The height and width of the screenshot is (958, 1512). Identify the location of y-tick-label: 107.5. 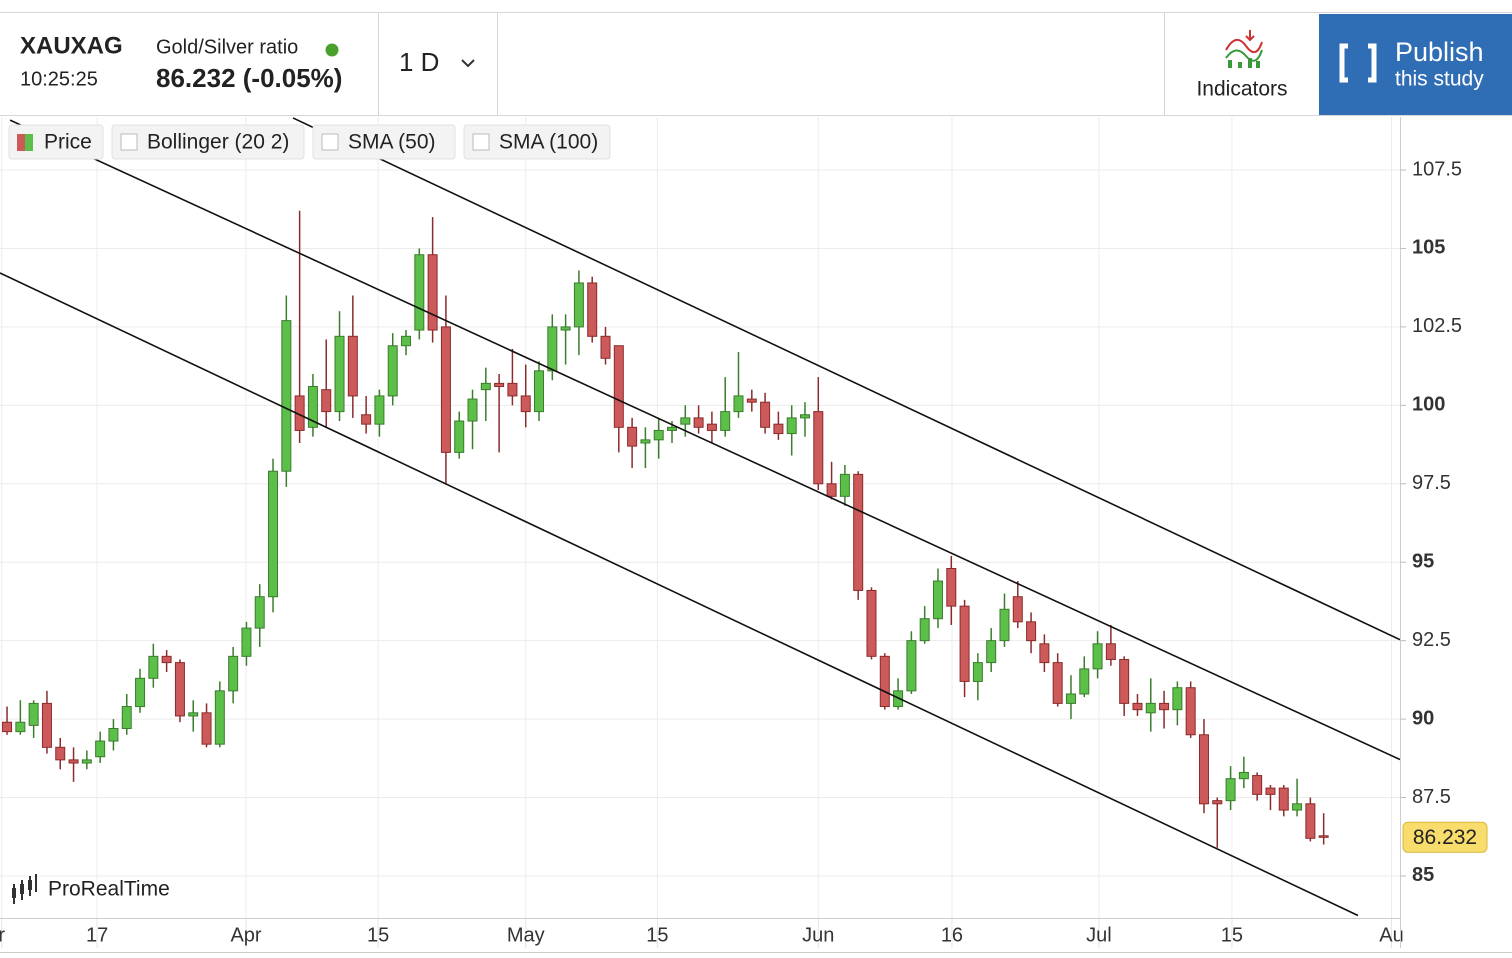
(1437, 169).